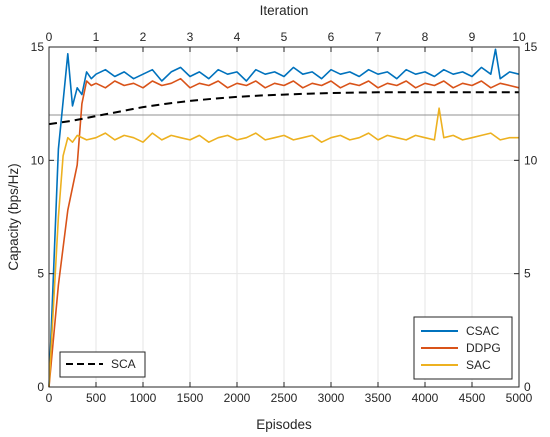  Describe the element at coordinates (531, 47) in the screenshot. I see `y-tick-label-right: 15` at that location.